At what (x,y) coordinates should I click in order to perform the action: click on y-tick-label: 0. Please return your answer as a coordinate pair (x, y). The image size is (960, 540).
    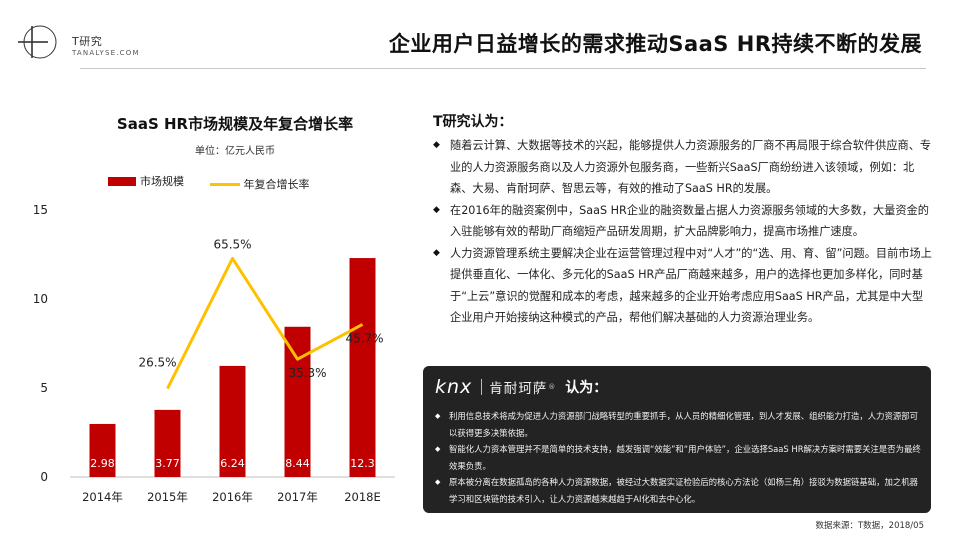
    Looking at the image, I should click on (44, 477).